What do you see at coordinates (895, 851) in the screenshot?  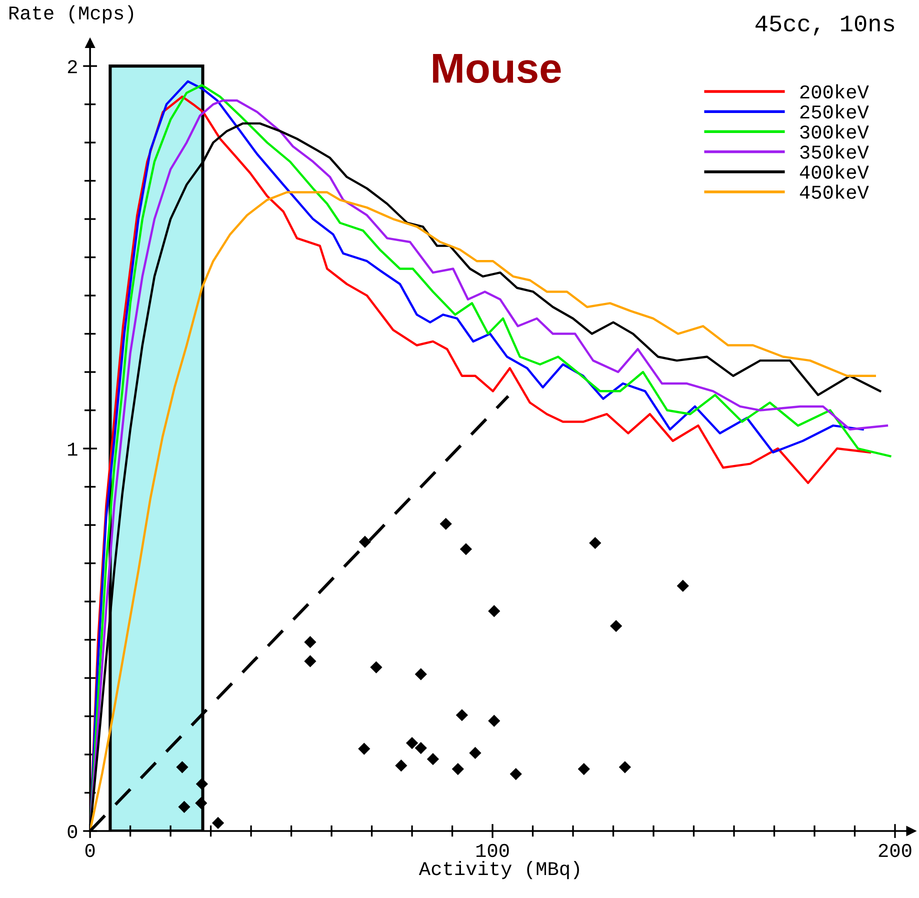 I see `x-tick-label: 200` at bounding box center [895, 851].